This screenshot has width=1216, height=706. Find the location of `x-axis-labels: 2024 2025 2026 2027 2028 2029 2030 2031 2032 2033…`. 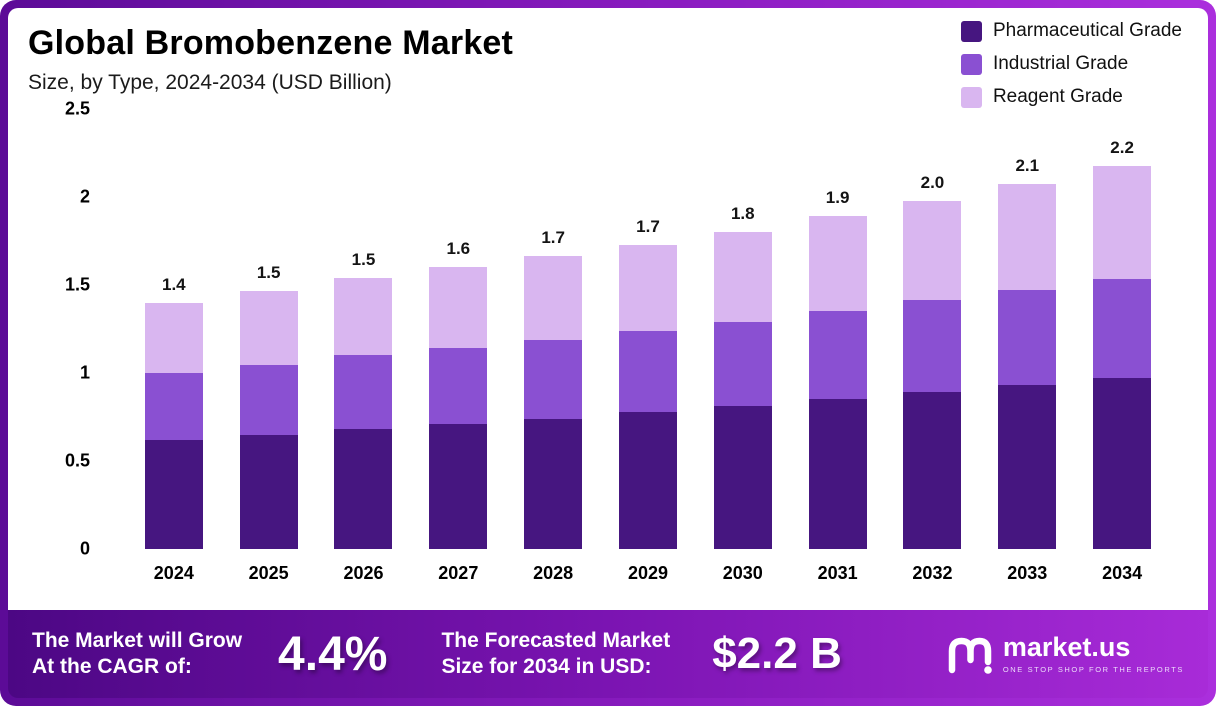

x-axis-labels: 2024 2025 2026 2027 2028 2029 2030 2031 2032 2033… is located at coordinates (648, 573).